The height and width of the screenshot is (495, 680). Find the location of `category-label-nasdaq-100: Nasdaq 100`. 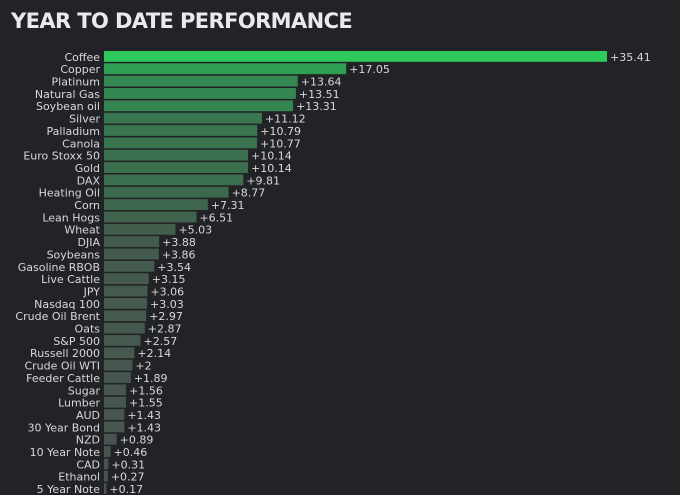

category-label-nasdaq-100: Nasdaq 100 is located at coordinates (67, 304).